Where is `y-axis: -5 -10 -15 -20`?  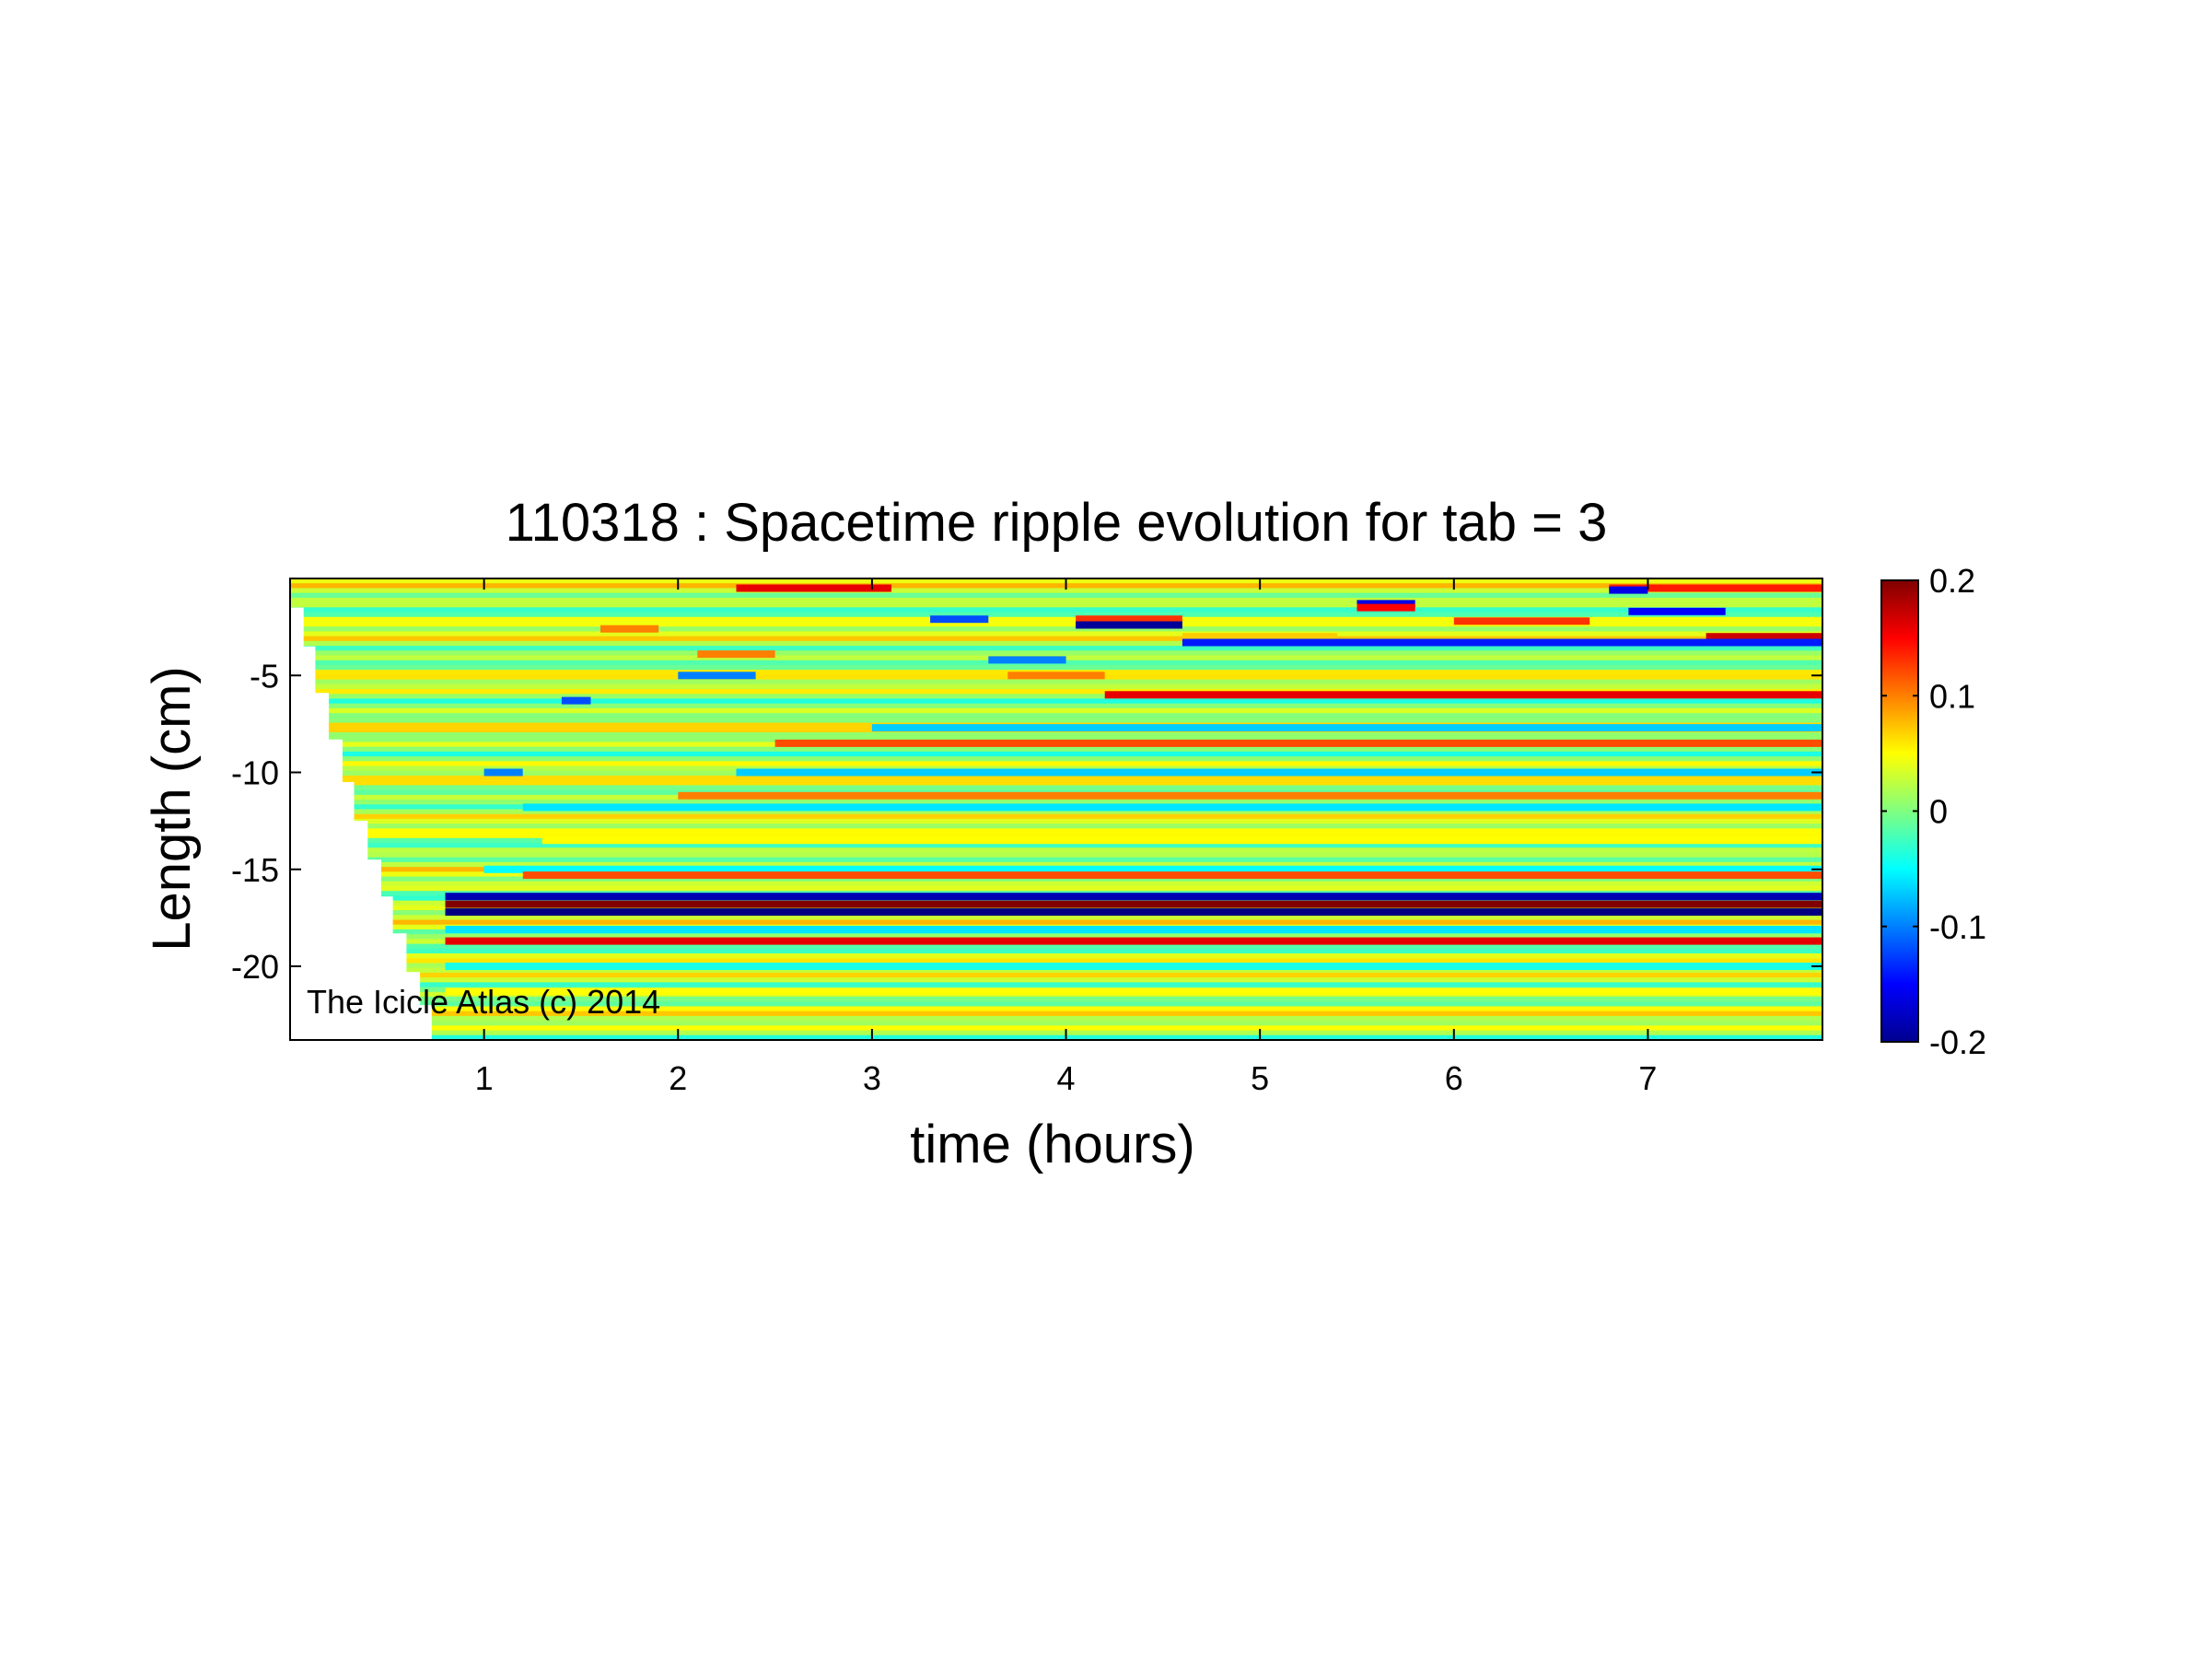 y-axis: -5 -10 -15 -20 is located at coordinates (1027, 821).